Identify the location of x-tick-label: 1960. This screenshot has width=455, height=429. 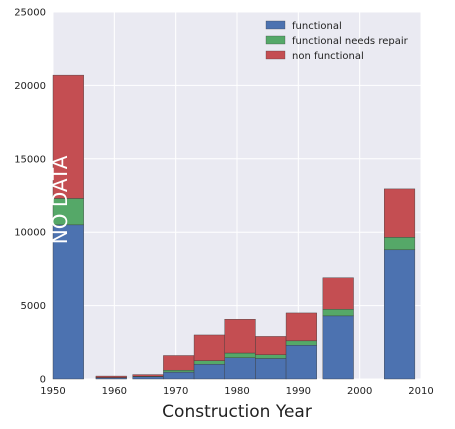
(114, 391).